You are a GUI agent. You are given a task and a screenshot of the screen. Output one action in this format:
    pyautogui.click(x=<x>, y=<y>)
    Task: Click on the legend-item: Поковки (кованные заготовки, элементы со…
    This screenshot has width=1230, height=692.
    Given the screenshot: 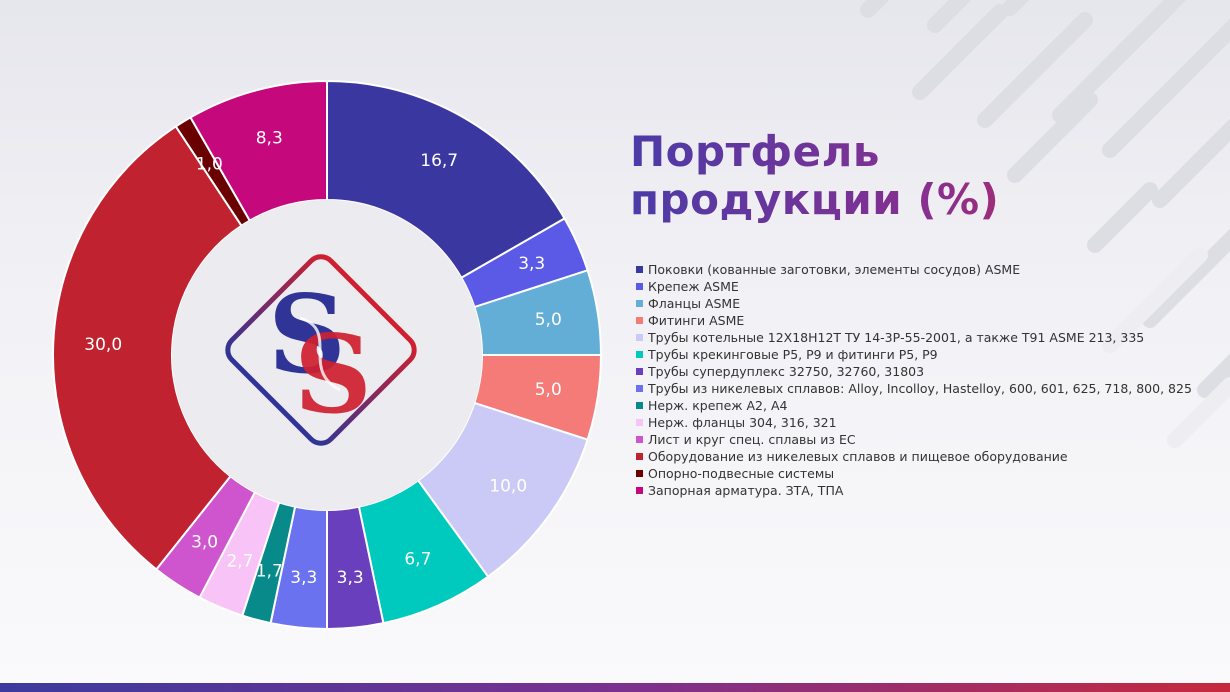 What is the action you would take?
    pyautogui.click(x=914, y=269)
    